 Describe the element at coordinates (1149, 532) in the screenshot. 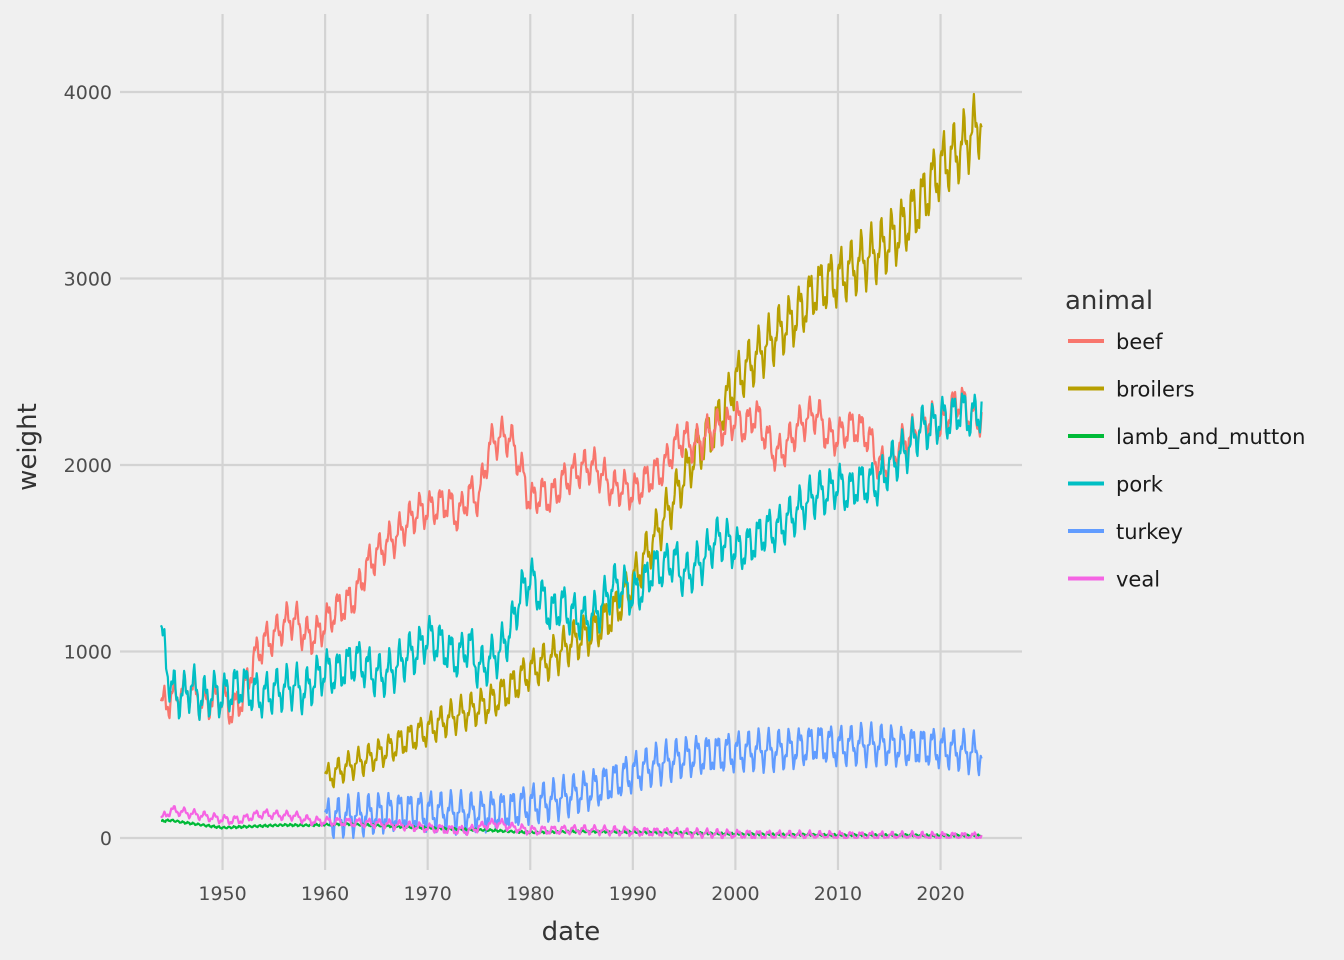

I see `legend-label-turkey: turkey` at that location.